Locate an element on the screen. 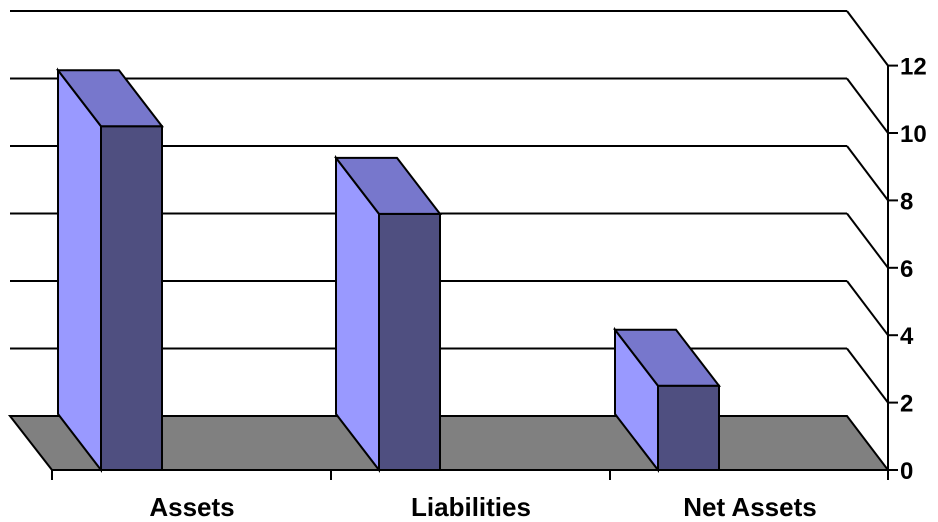  bar-side is located at coordinates (79, 270).